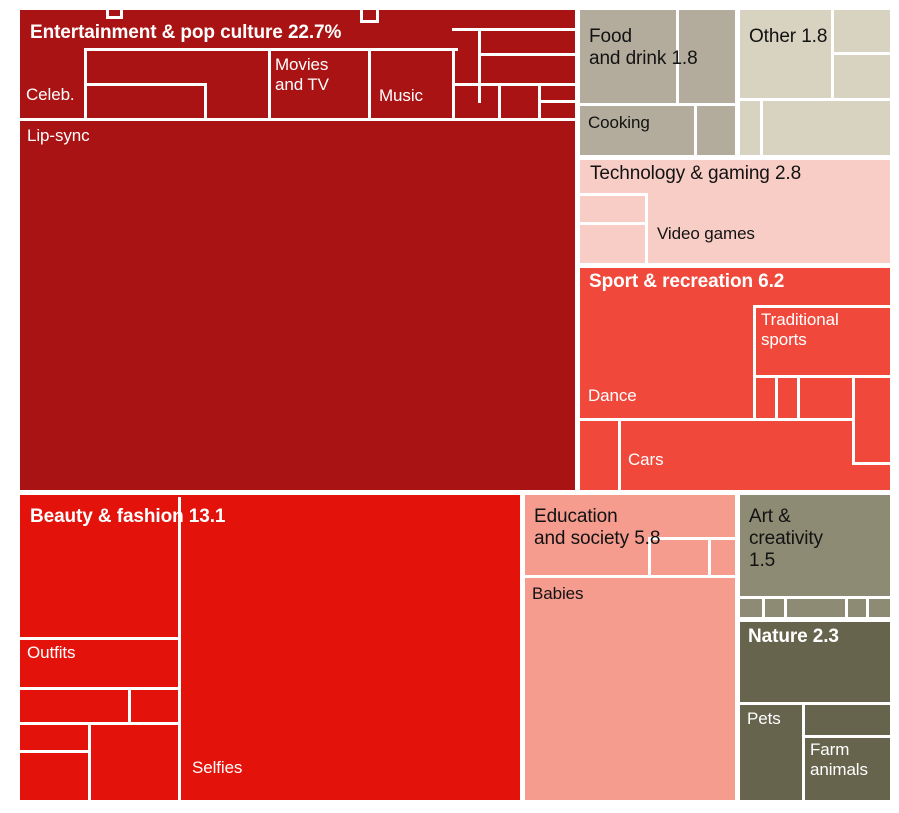 Image resolution: width=899 pixels, height=813 pixels. I want to click on dance-label: Dance, so click(612, 395).